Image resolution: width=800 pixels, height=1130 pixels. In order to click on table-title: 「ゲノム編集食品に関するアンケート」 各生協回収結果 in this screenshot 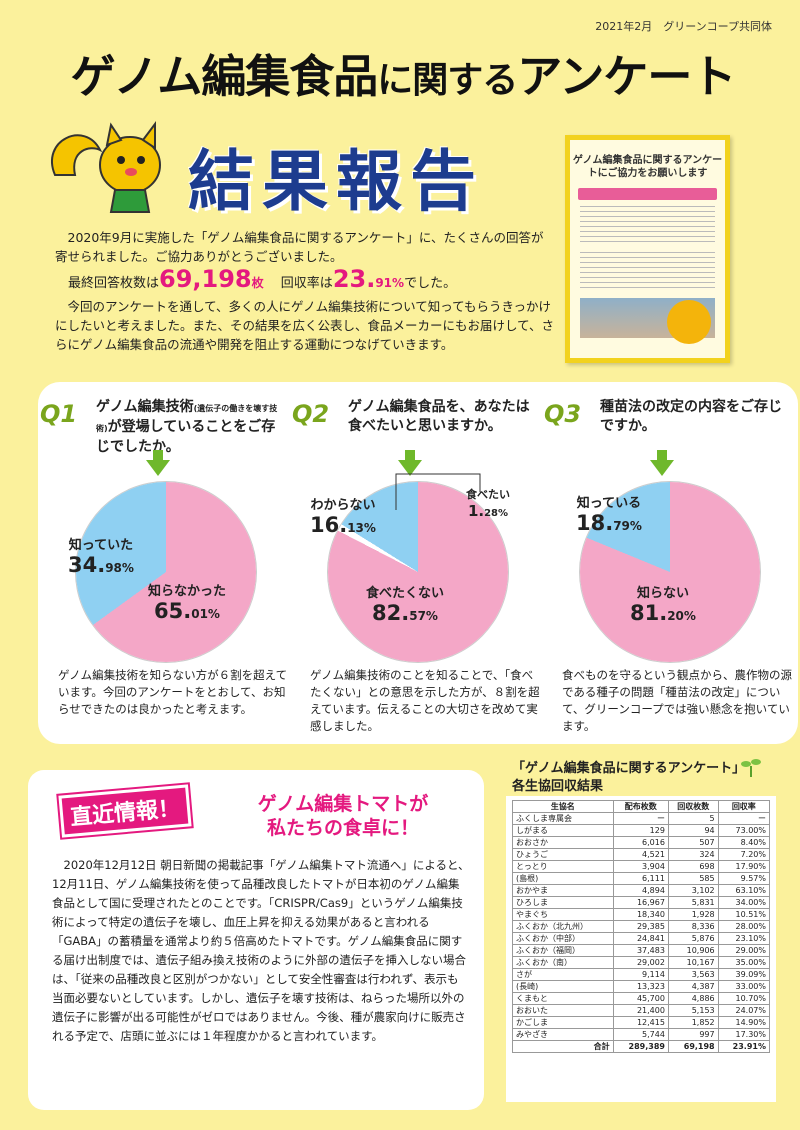, I will do `click(628, 778)`.